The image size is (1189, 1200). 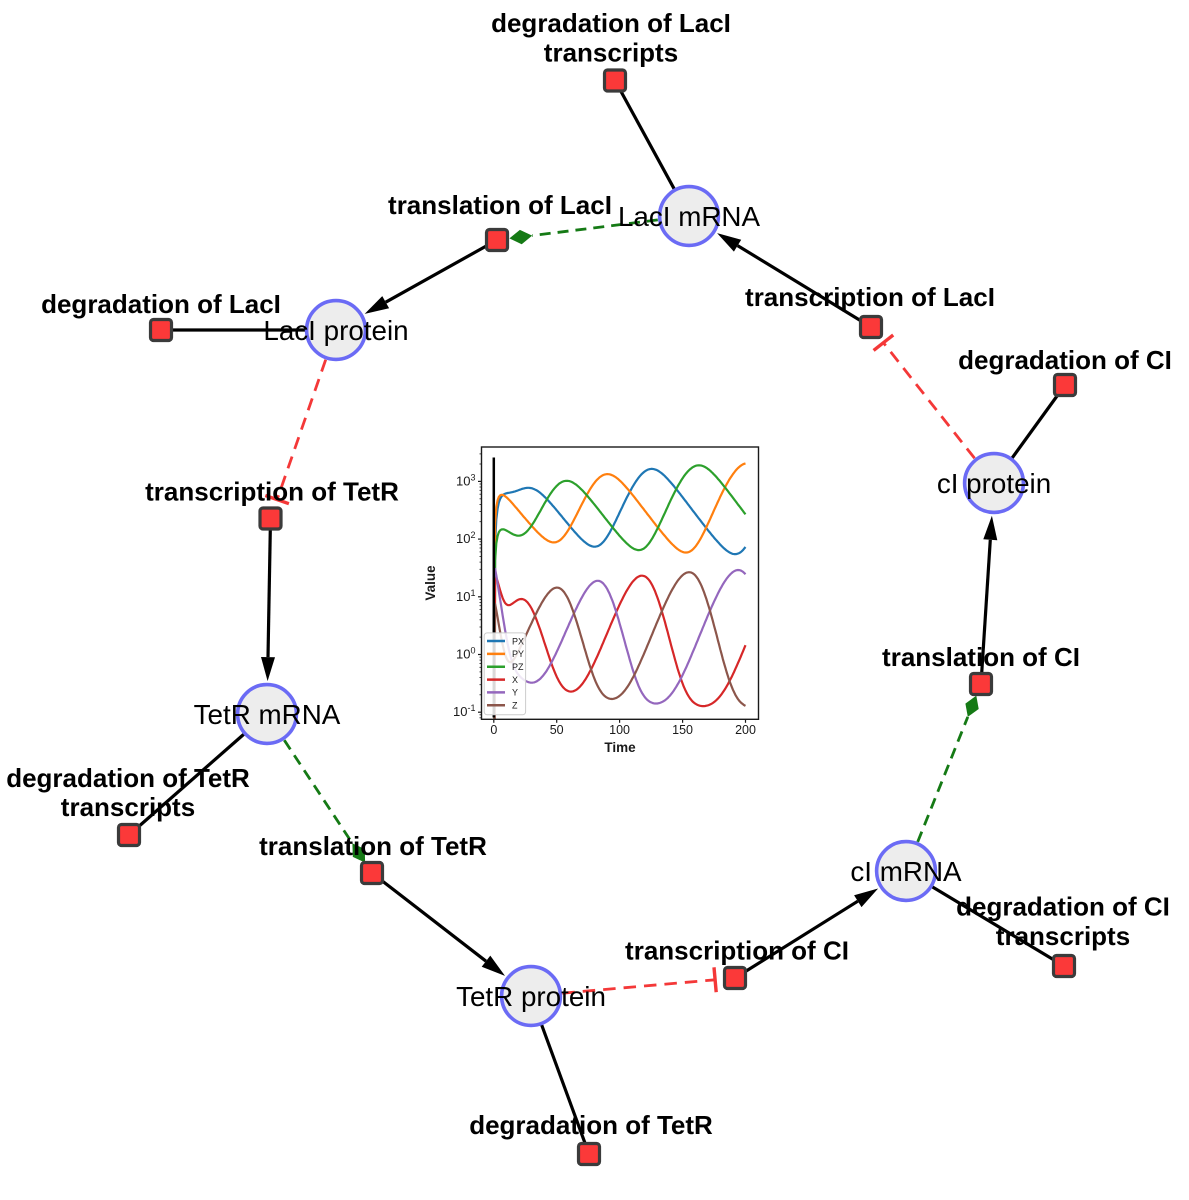 What do you see at coordinates (620, 747) in the screenshot?
I see `svg-text: Time` at bounding box center [620, 747].